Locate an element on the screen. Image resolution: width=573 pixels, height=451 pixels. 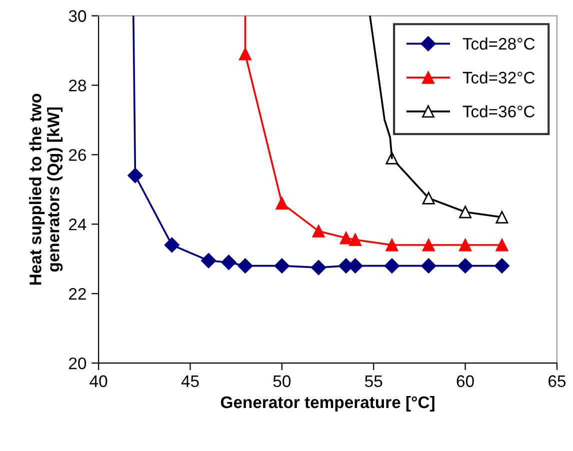
y-tick-label: 26 is located at coordinates (77, 155).